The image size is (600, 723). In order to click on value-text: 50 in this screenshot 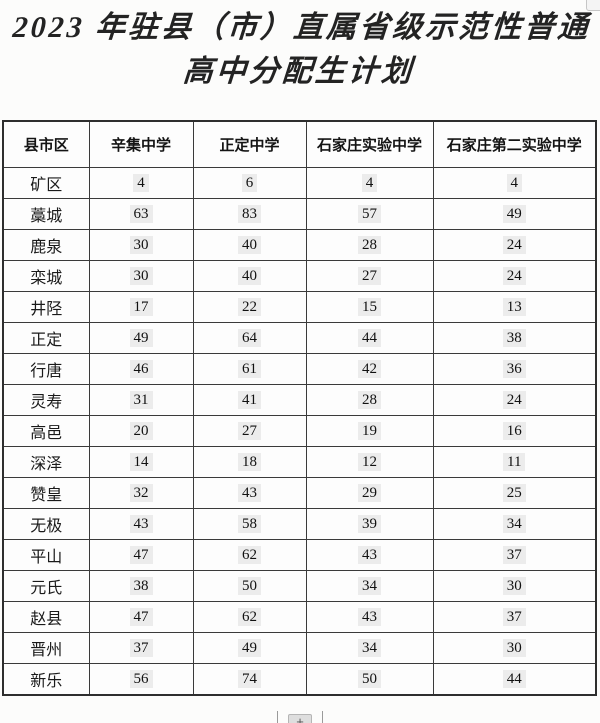, I will do `click(249, 586)`.